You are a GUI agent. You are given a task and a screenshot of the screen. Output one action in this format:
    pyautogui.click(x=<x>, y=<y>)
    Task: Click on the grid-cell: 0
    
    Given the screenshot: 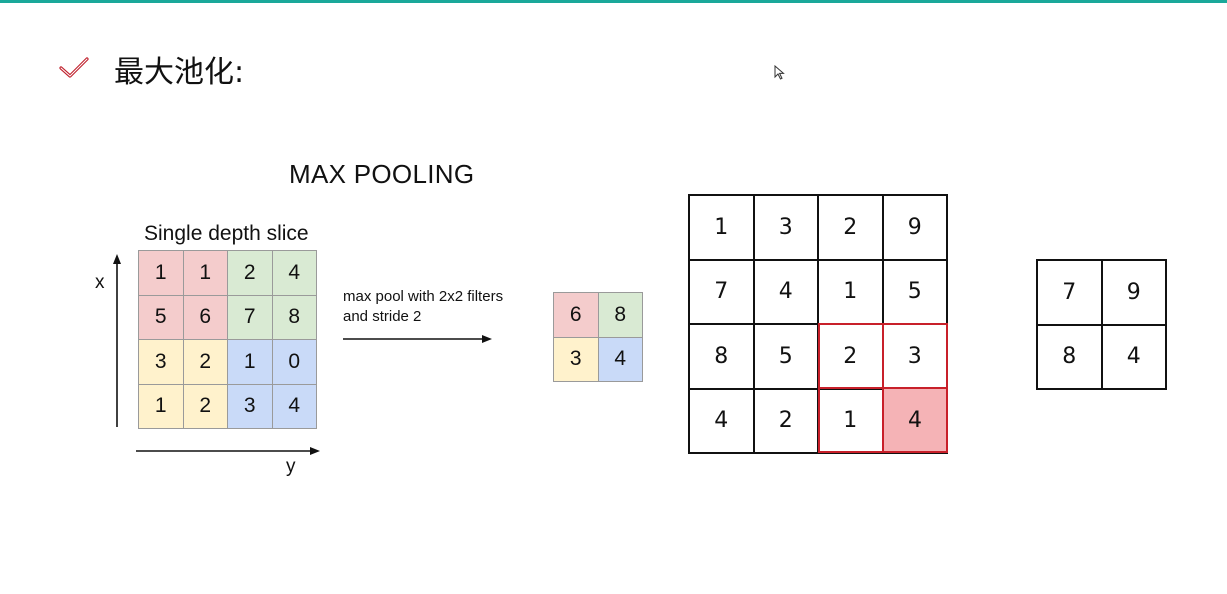 What is the action you would take?
    pyautogui.click(x=294, y=362)
    